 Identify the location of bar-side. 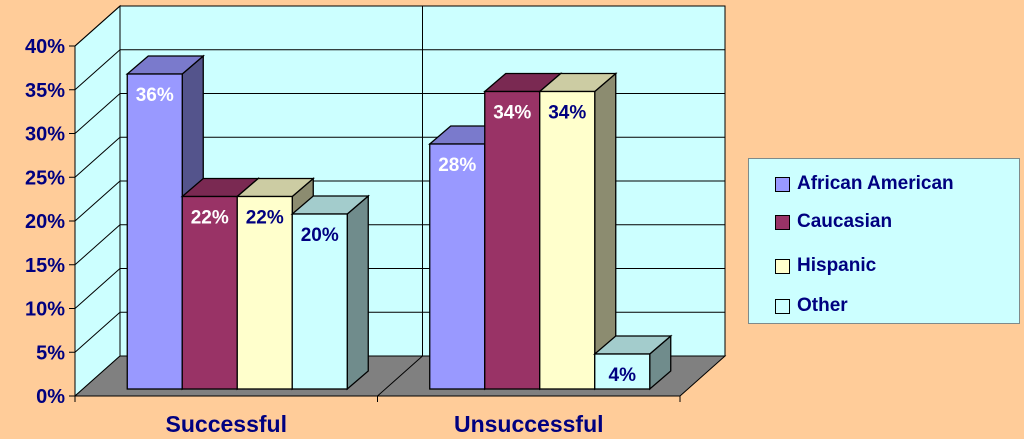
(357, 292).